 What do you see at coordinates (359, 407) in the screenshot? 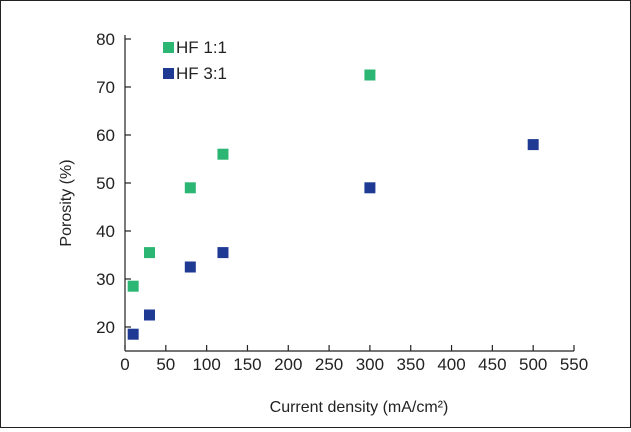
I see `x-axis-title: Current density (mA/cm²)` at bounding box center [359, 407].